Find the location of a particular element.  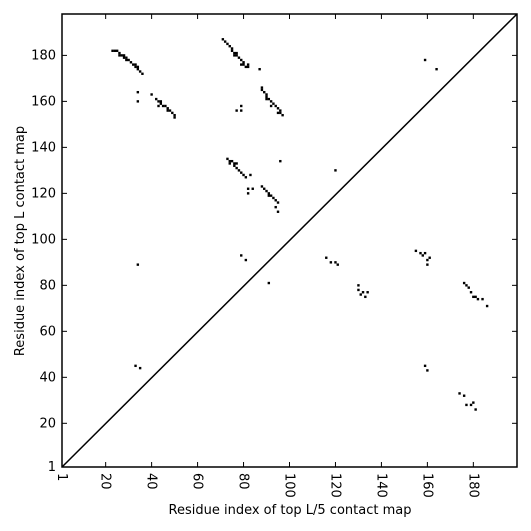

x-tick-label: 60 is located at coordinates (197, 481).